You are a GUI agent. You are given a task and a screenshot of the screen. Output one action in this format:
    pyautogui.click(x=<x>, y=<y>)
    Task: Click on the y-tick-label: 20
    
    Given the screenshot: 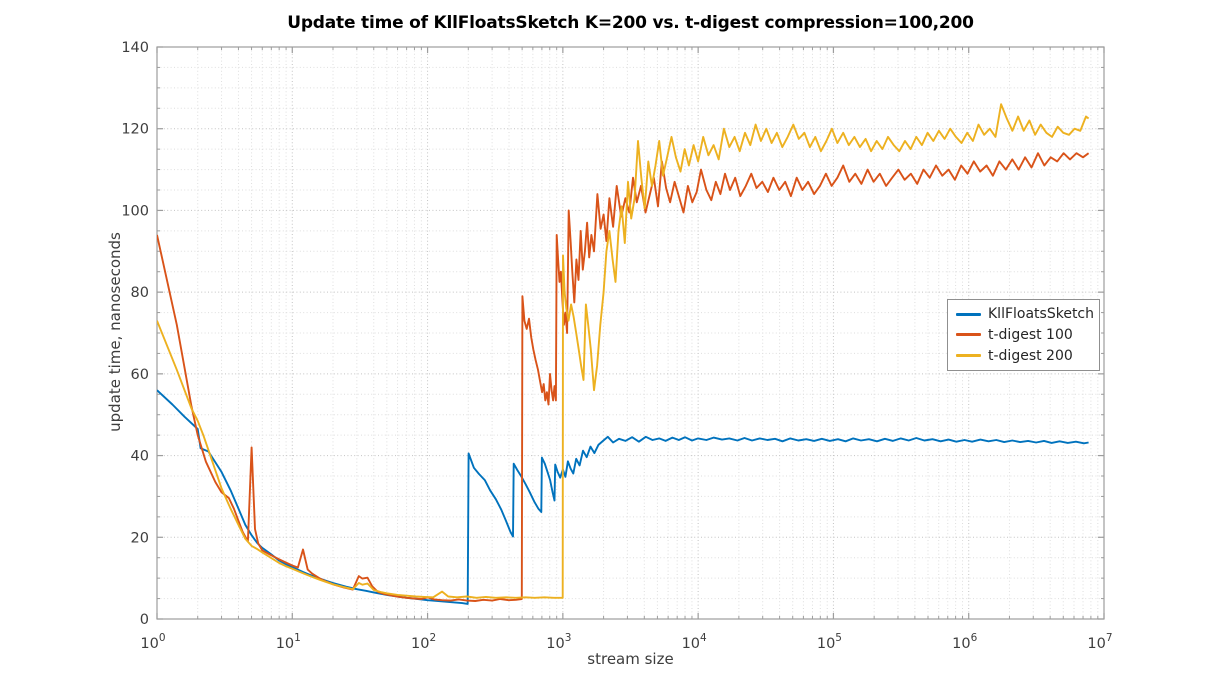 What is the action you would take?
    pyautogui.click(x=140, y=538)
    